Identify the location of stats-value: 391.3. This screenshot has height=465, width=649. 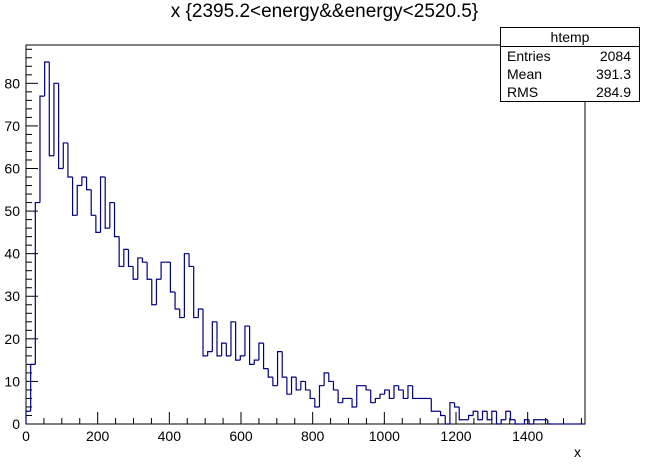
(613, 74).